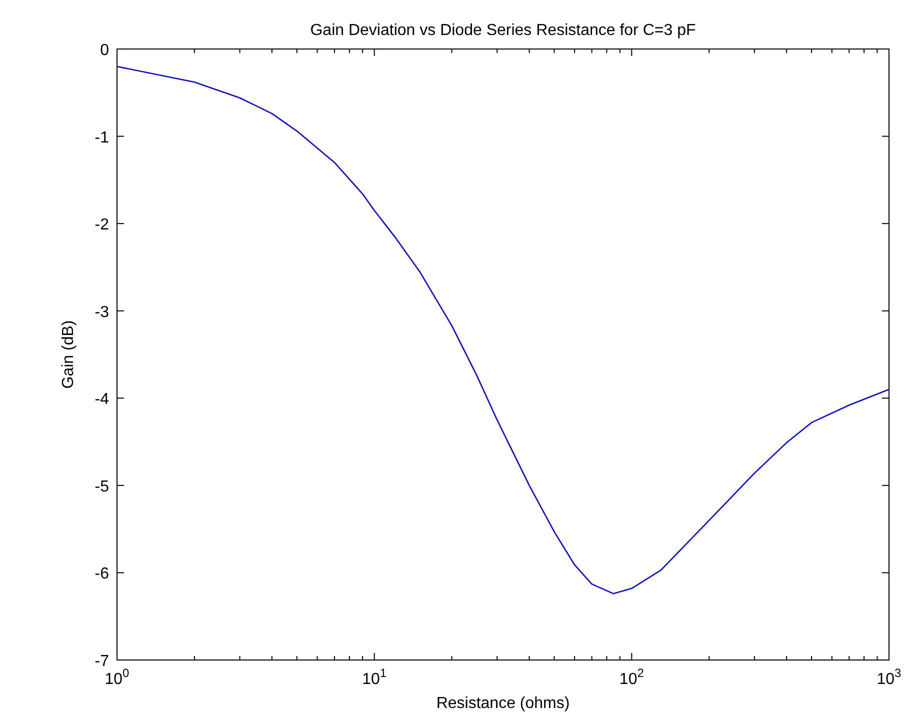 The height and width of the screenshot is (725, 913). What do you see at coordinates (68, 354) in the screenshot?
I see `y-axis-title: Gain (dB)` at bounding box center [68, 354].